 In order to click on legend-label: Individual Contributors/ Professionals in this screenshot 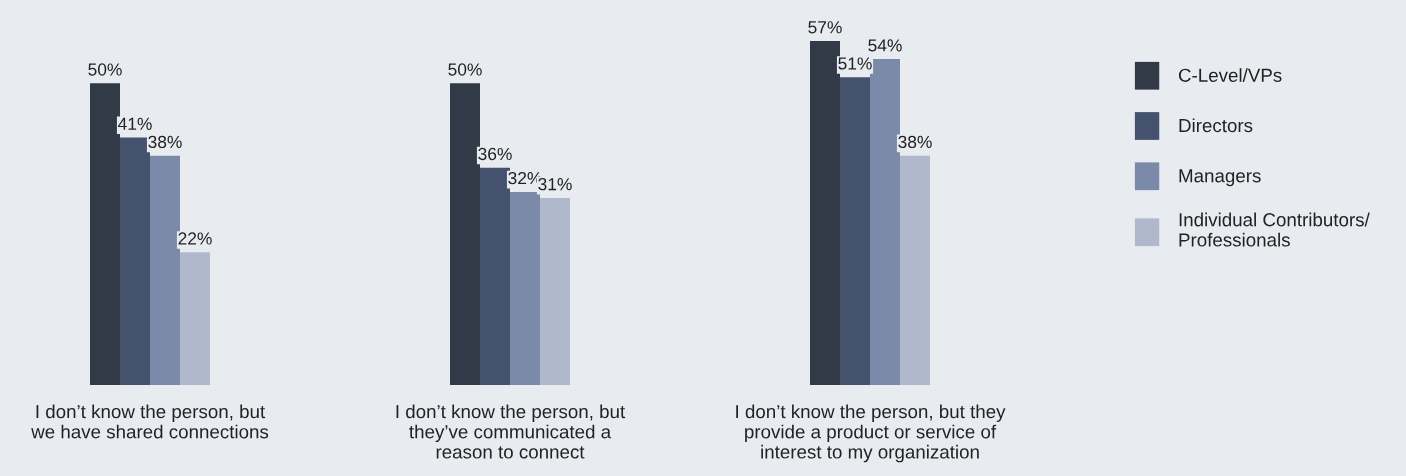, I will do `click(1274, 229)`.